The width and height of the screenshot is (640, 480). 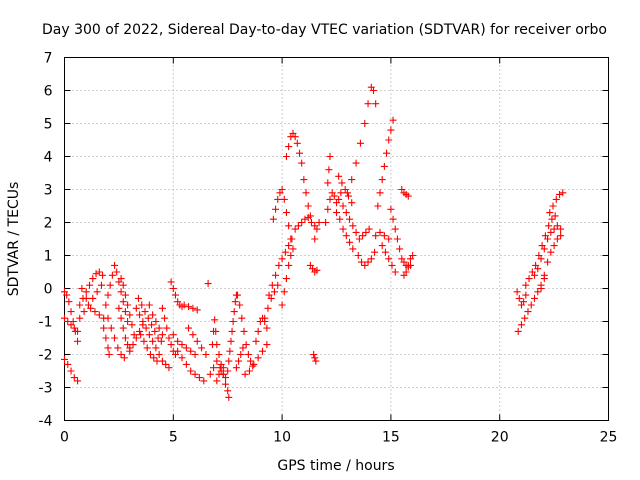 What do you see at coordinates (48, 92) in the screenshot?
I see `y-tick-label: 6` at bounding box center [48, 92].